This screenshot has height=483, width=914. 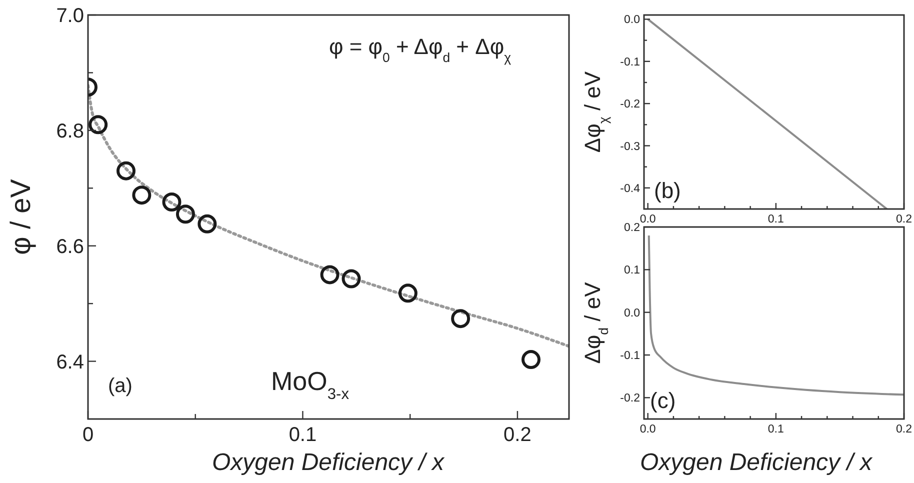 What do you see at coordinates (70, 362) in the screenshot?
I see `y-tick-label: 6.4` at bounding box center [70, 362].